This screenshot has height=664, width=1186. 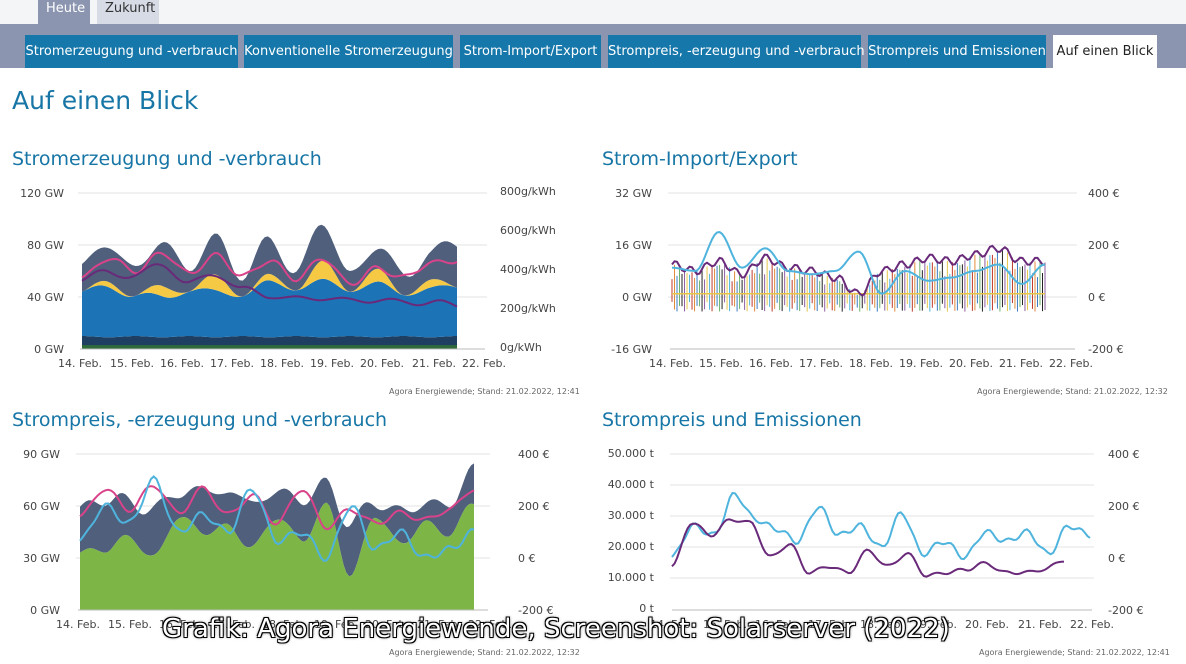 What do you see at coordinates (630, 515) in the screenshot?
I see `chart4-yl-tick: 30.000 t` at bounding box center [630, 515].